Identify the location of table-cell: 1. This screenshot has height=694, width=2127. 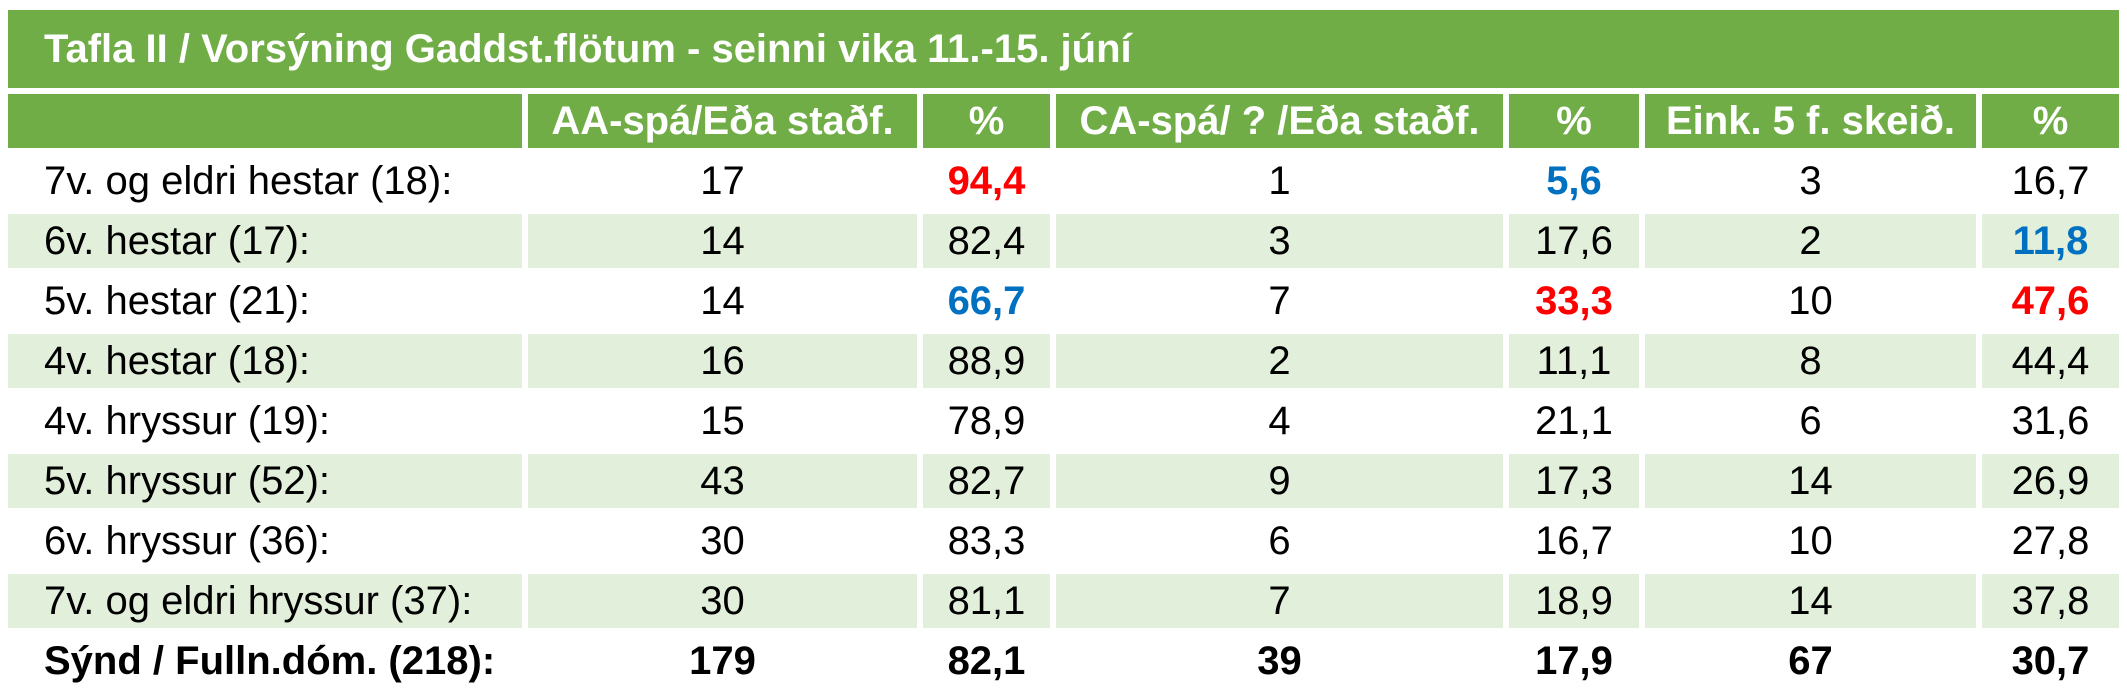
(1282, 178).